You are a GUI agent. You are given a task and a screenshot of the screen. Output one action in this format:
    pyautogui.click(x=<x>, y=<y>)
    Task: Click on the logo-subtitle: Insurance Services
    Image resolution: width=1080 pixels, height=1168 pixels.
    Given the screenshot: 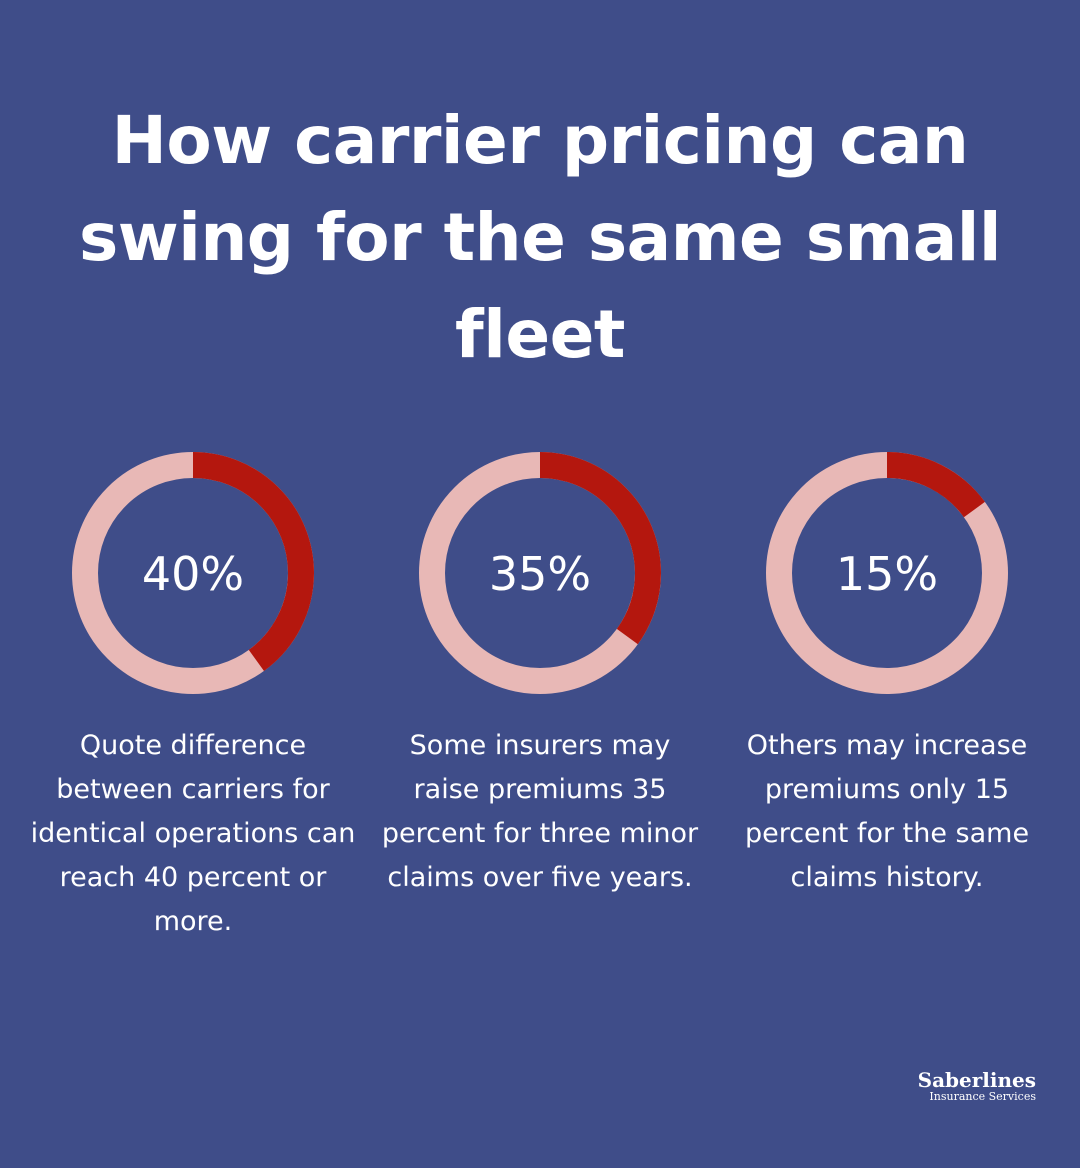 What is the action you would take?
    pyautogui.click(x=982, y=1096)
    